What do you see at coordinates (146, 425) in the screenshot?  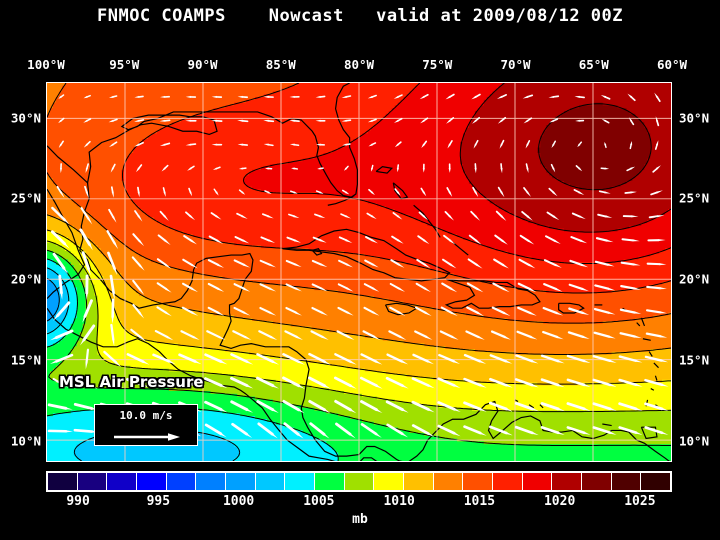 I see `wind-vector-key: 10.0 m/s` at bounding box center [146, 425].